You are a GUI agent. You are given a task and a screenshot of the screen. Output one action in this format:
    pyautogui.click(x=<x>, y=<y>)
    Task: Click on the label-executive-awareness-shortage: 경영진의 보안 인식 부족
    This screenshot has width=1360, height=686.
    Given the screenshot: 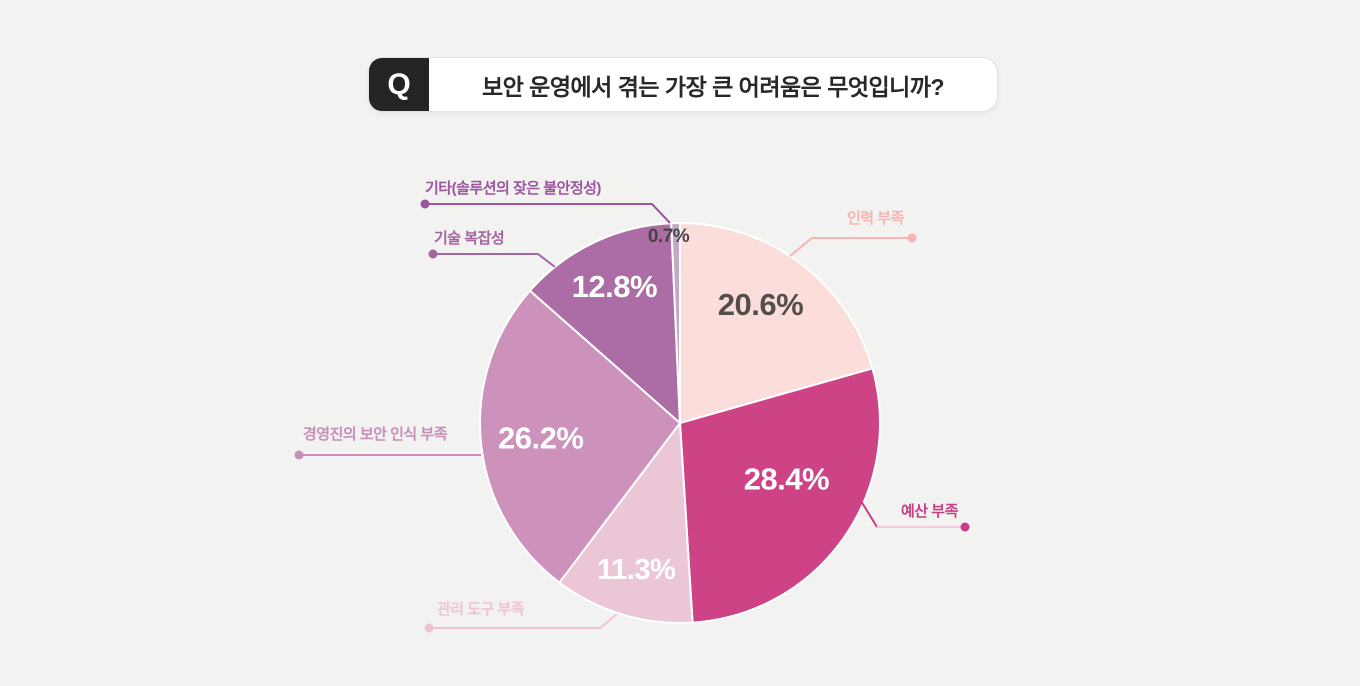 What is the action you would take?
    pyautogui.click(x=375, y=434)
    